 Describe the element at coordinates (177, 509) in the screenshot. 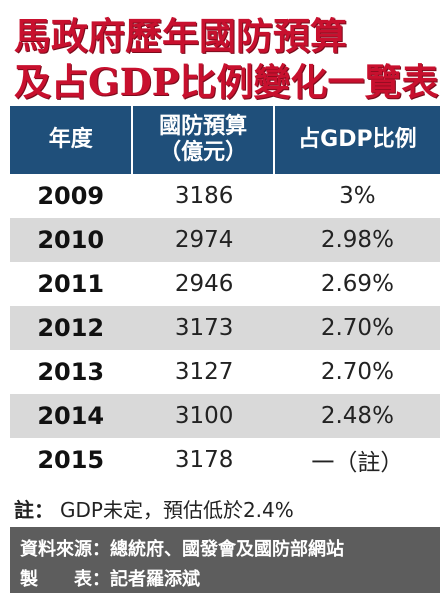

I see `footnote-text: GDP未定，預估低於2.4%` at that location.